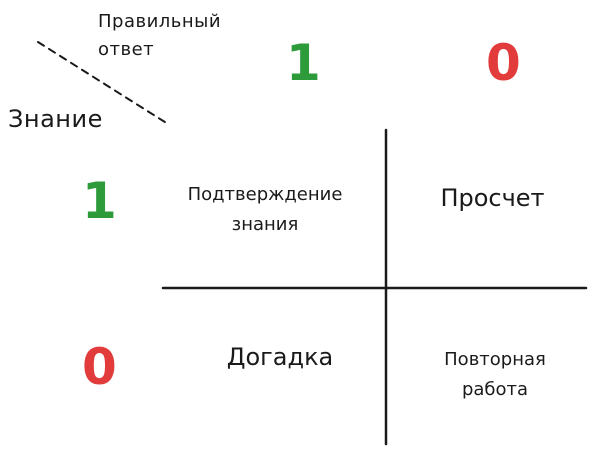 The width and height of the screenshot is (598, 455). What do you see at coordinates (160, 35) in the screenshot?
I see `column-axis-label: Правильный ответ` at bounding box center [160, 35].